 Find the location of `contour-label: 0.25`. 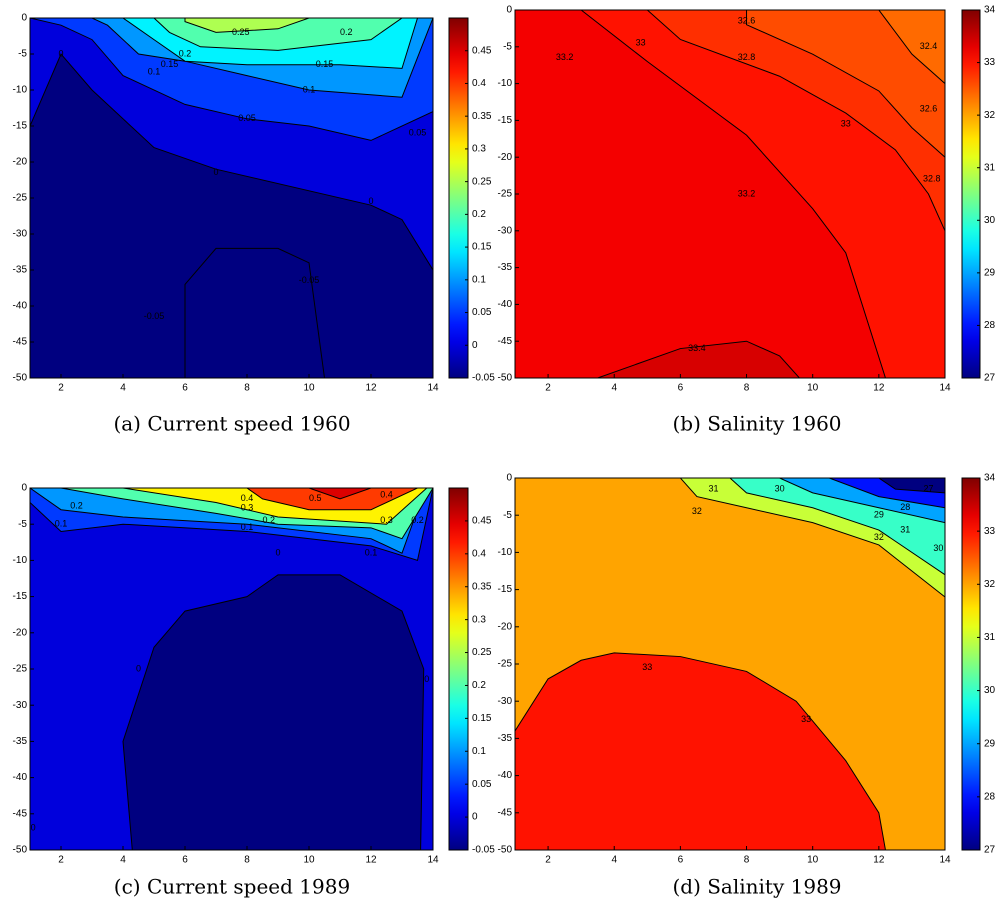

contour-label: 0.25 is located at coordinates (241, 32).